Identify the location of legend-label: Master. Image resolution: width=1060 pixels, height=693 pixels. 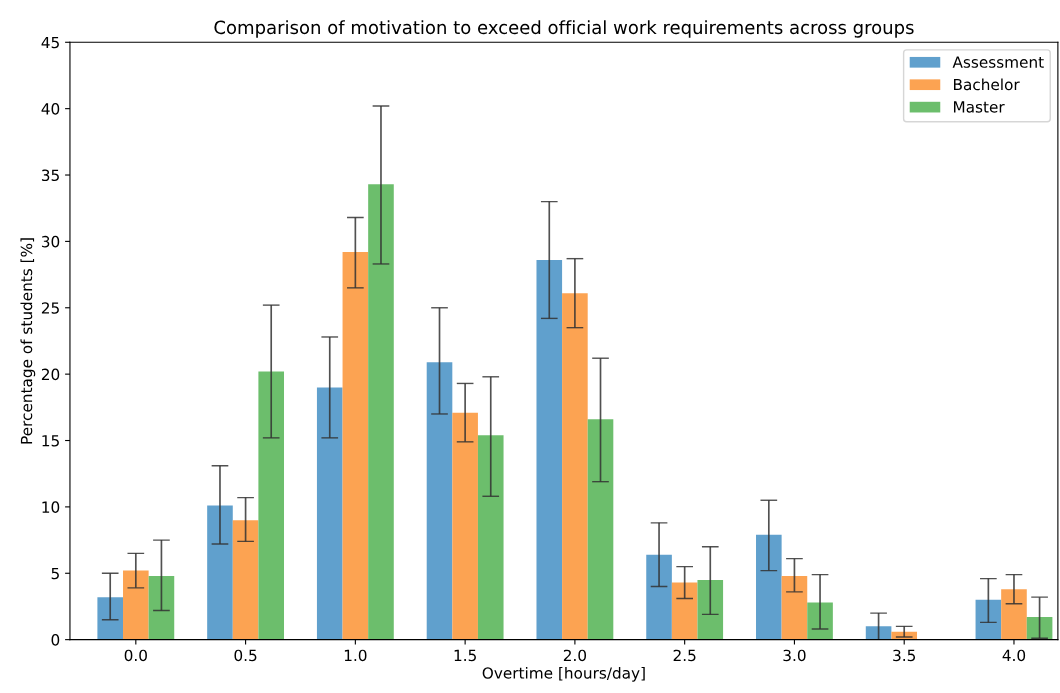
(979, 107).